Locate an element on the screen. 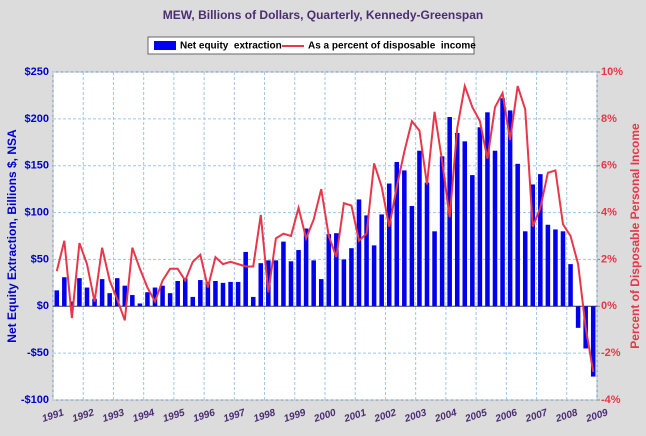 Image resolution: width=646 pixels, height=436 pixels. legend-label: Net equity extraction is located at coordinates (231, 46).